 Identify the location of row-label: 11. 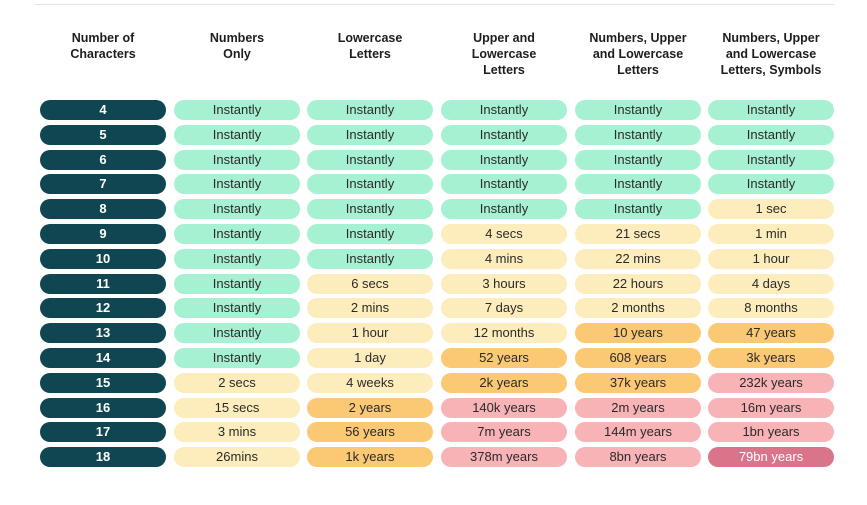
(103, 284).